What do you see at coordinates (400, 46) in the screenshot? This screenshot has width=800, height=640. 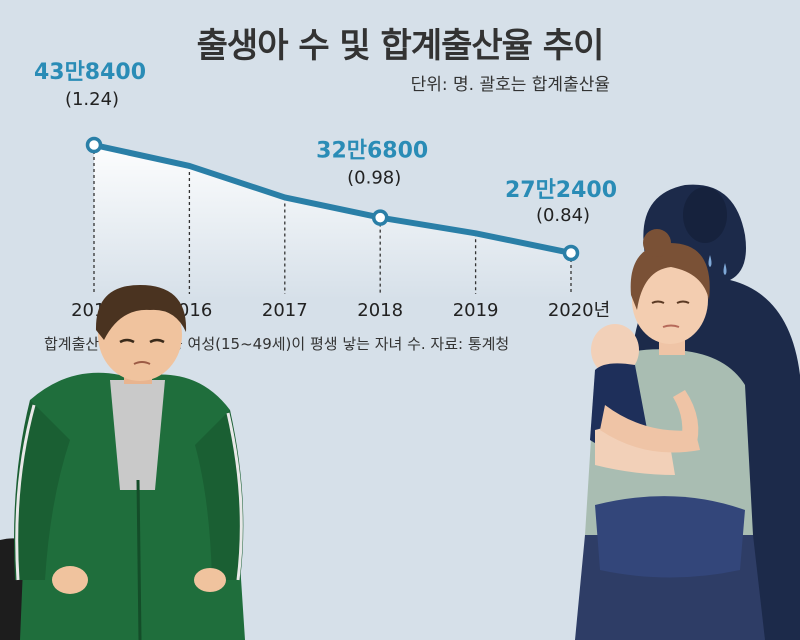 I see `chart-title: 출생아 수 및 합계출산율 추이` at bounding box center [400, 46].